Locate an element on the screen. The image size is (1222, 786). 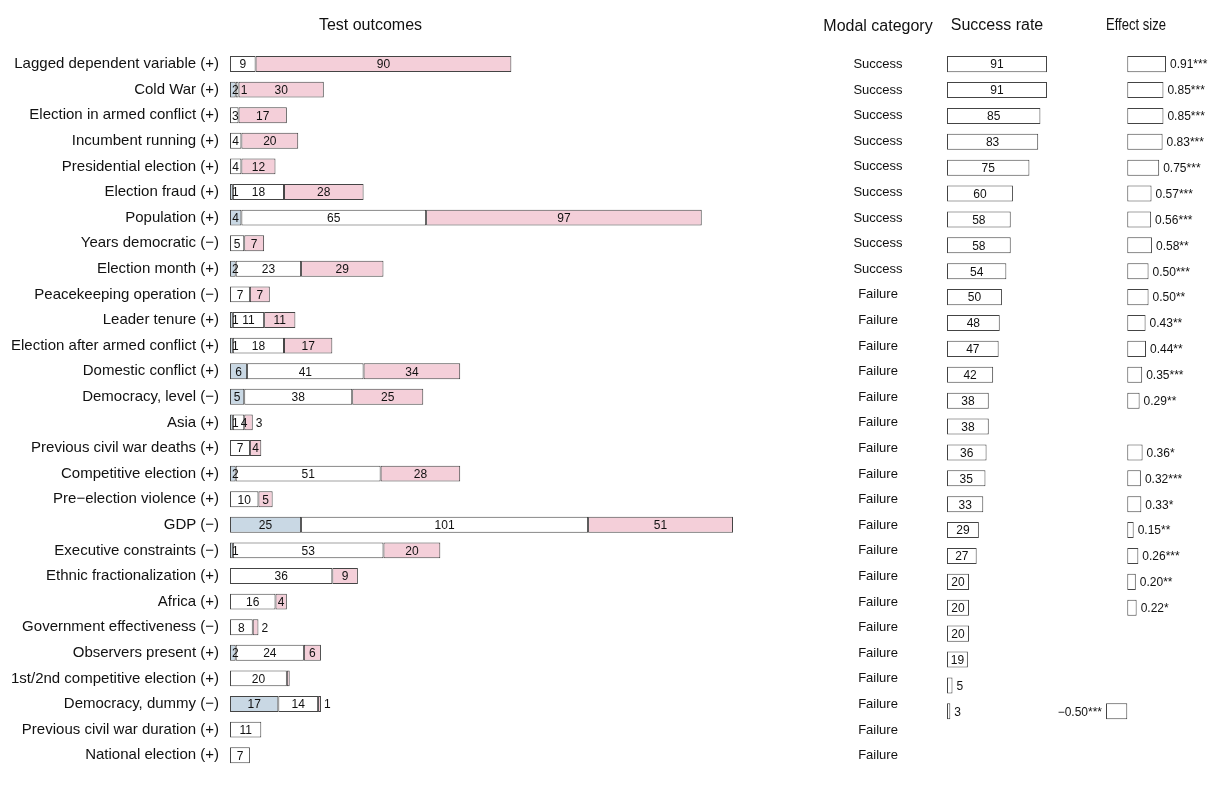
data-label: 0.57*** is located at coordinates (1174, 193).